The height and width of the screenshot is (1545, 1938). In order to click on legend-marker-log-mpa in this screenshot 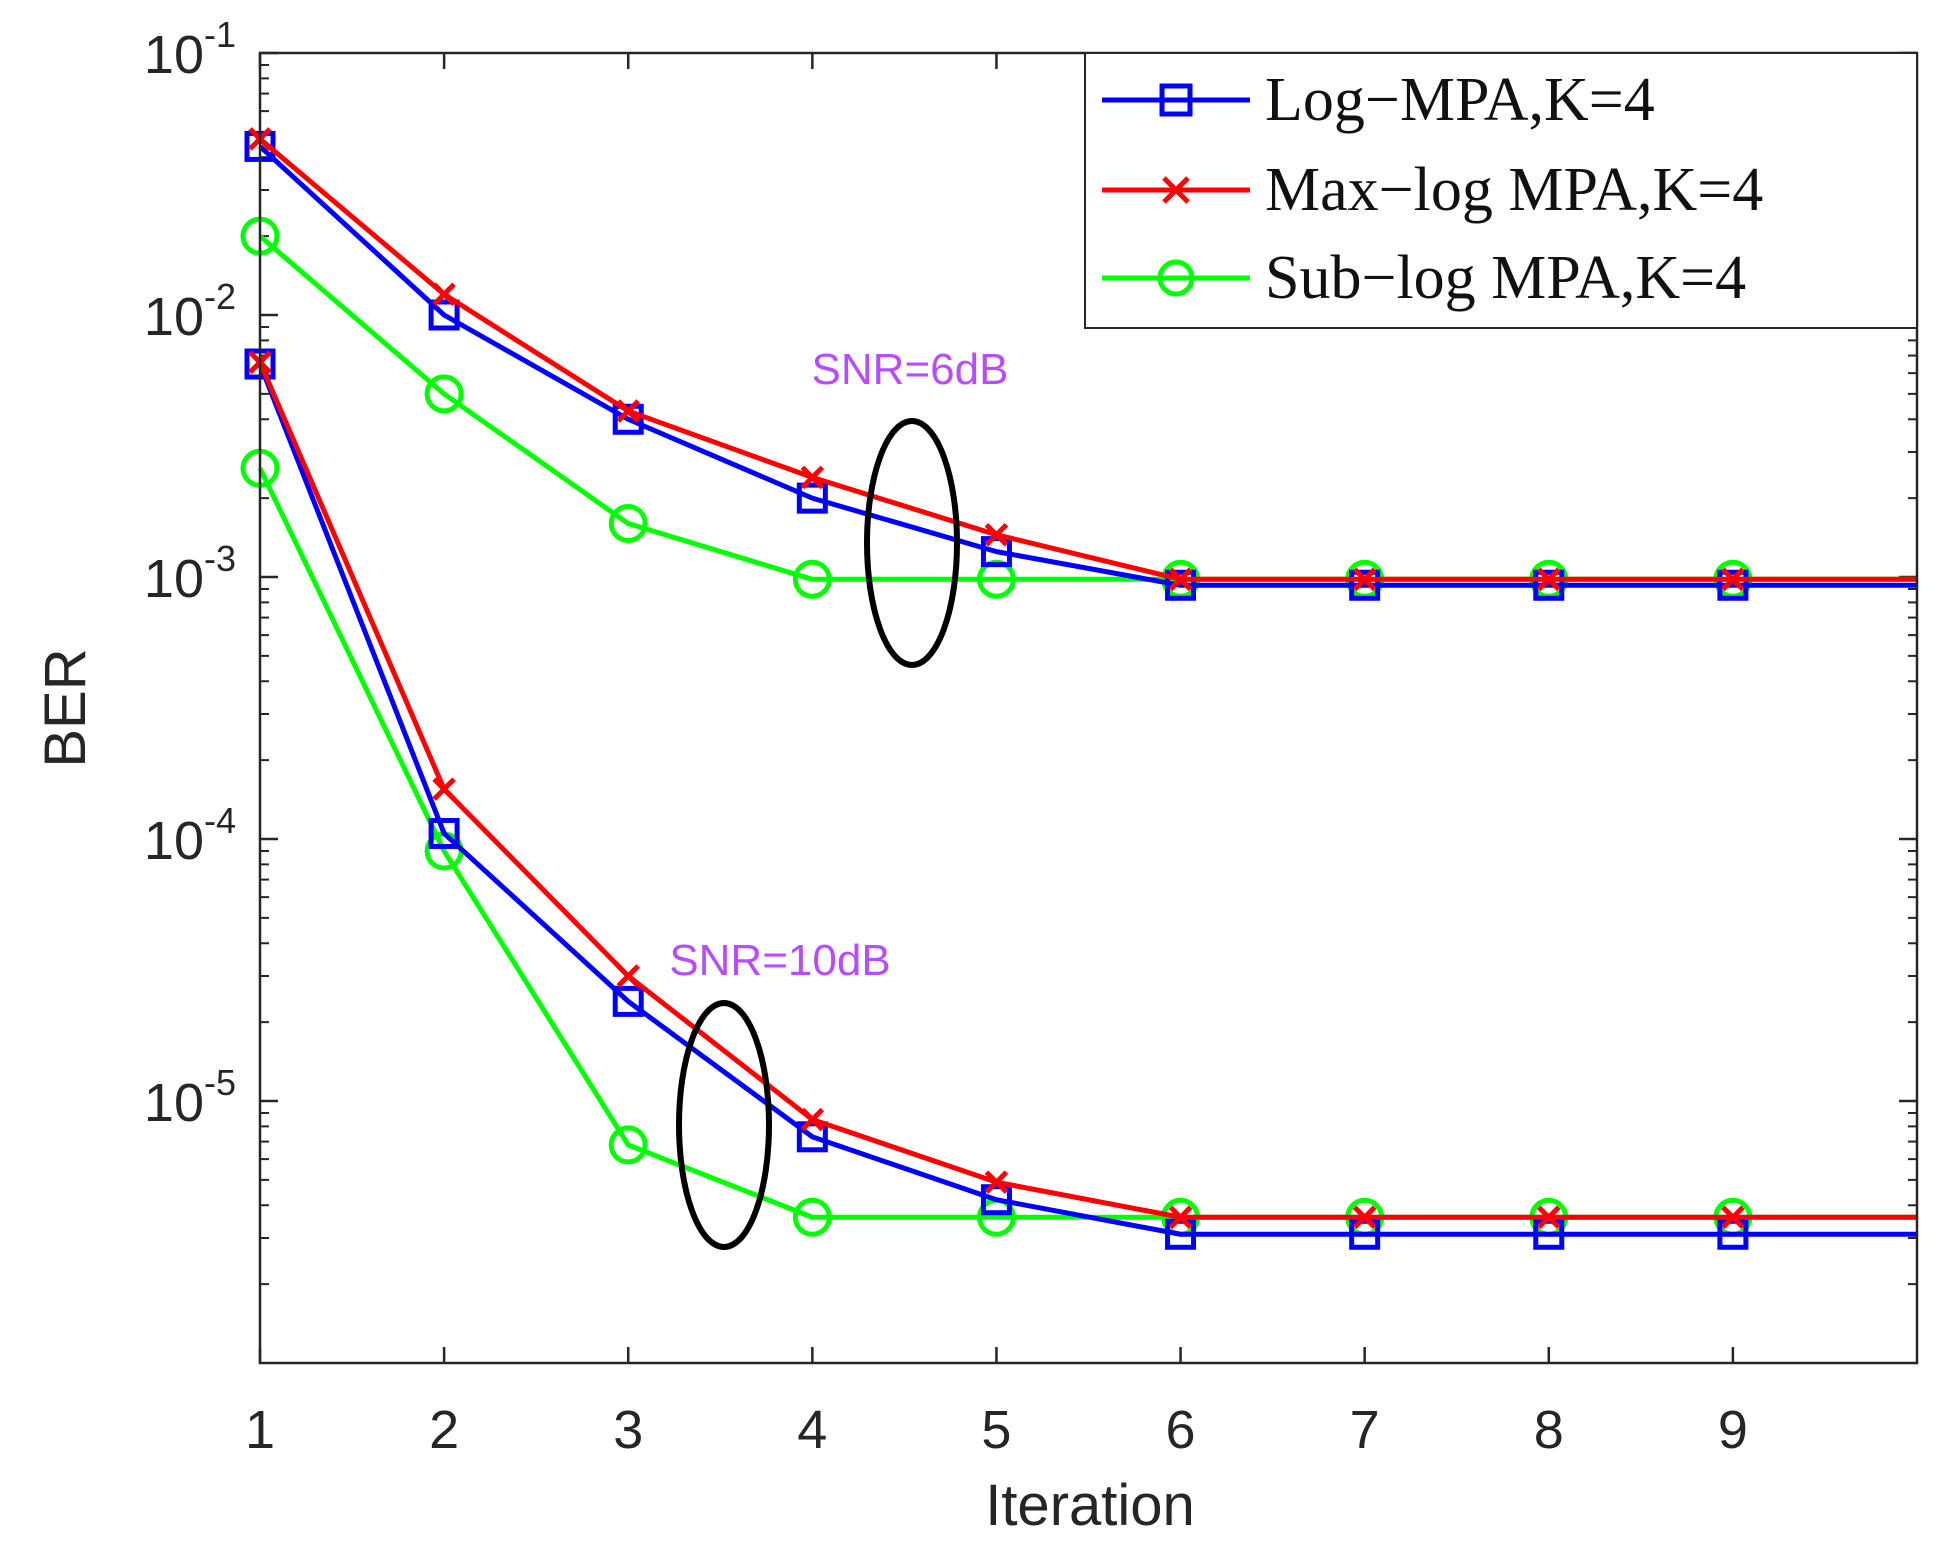, I will do `click(1176, 100)`.